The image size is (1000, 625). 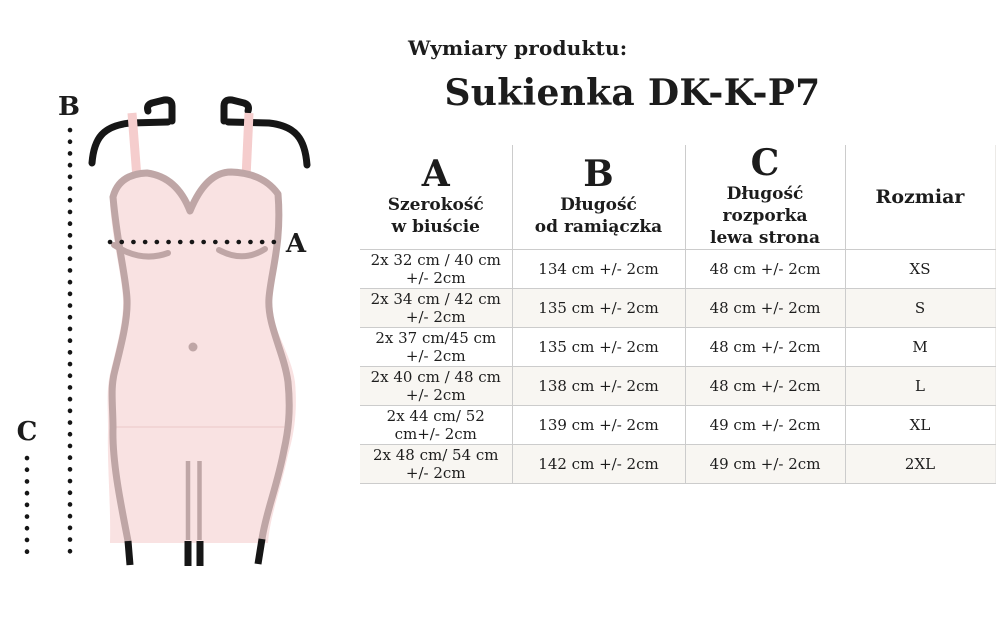 What do you see at coordinates (632, 93) in the screenshot?
I see `product-title: Sukienka DK-K-P7` at bounding box center [632, 93].